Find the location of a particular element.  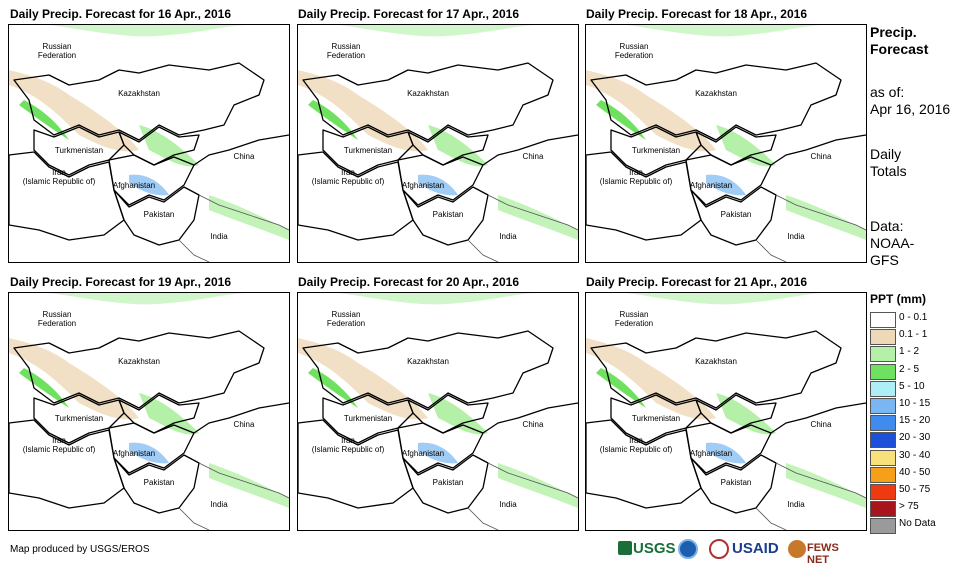

legend-label: 50 - 75 is located at coordinates (915, 489).